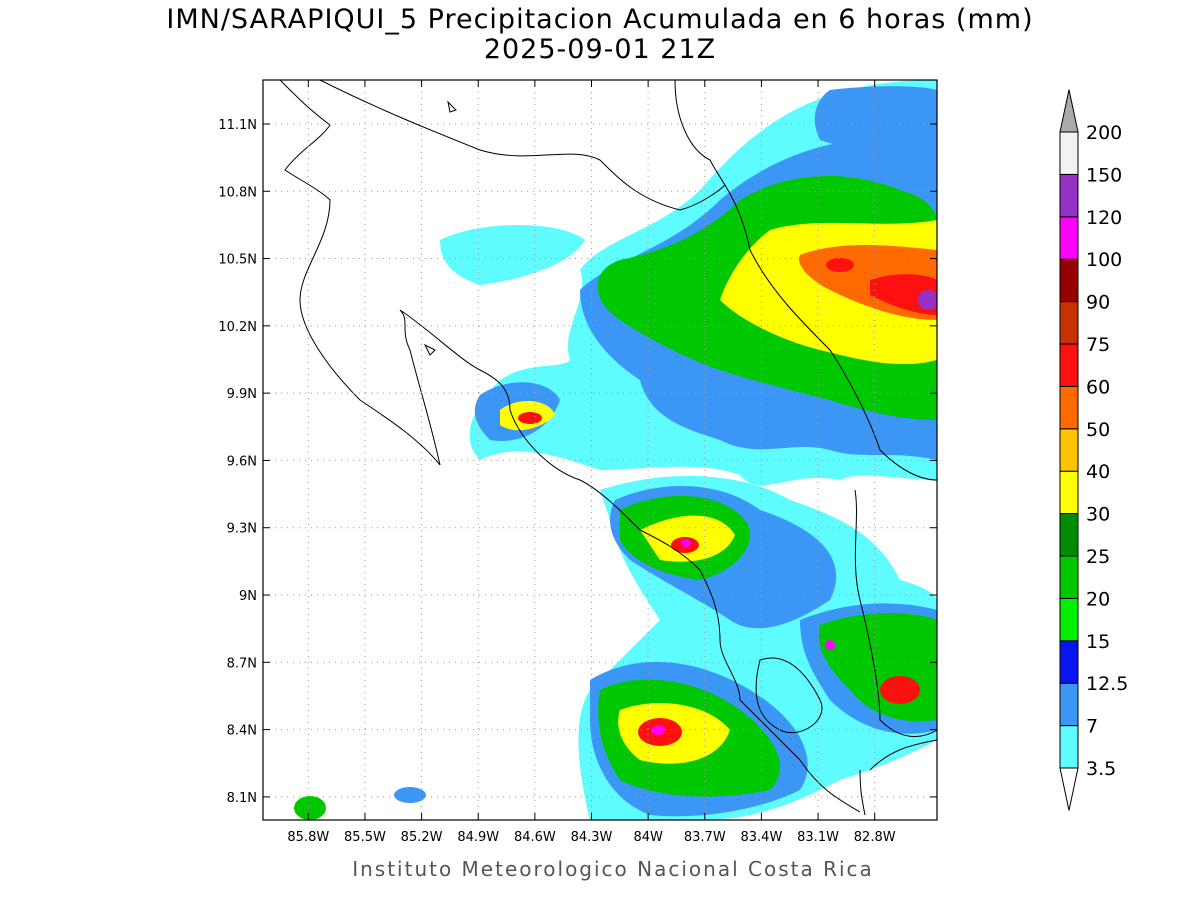 This screenshot has width=1200, height=900. What do you see at coordinates (242, 394) in the screenshot?
I see `y-tick-label: 9.9N` at bounding box center [242, 394].